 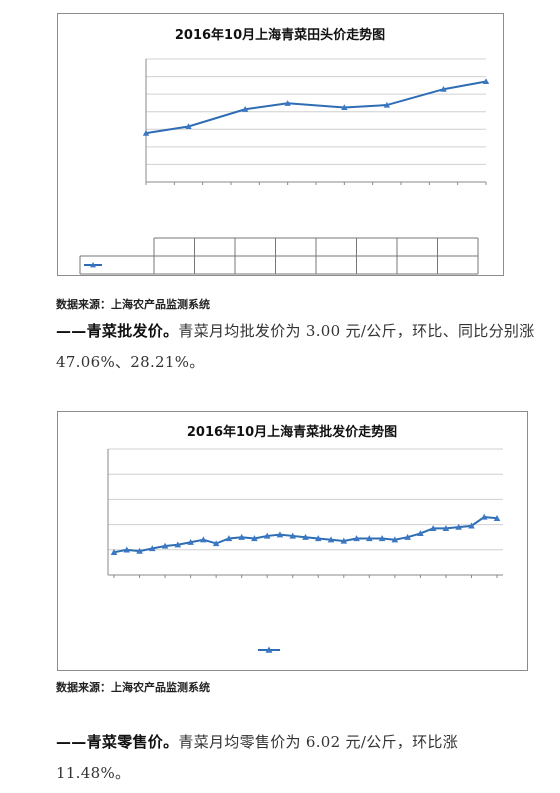 I want to click on chart1-legend-marker, so click(x=93, y=265).